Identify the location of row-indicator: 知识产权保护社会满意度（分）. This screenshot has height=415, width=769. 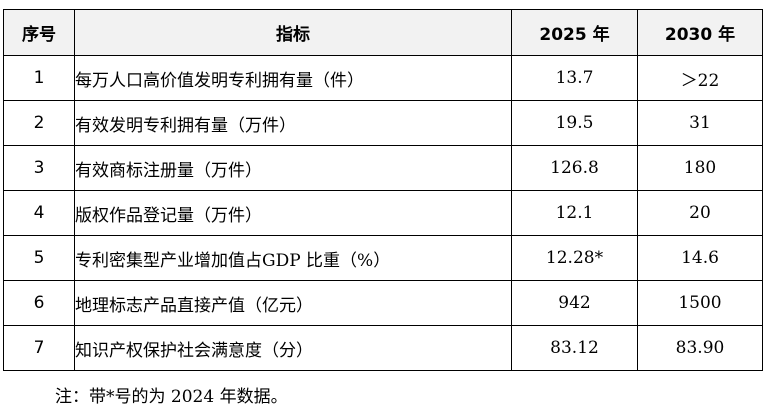
(293, 348).